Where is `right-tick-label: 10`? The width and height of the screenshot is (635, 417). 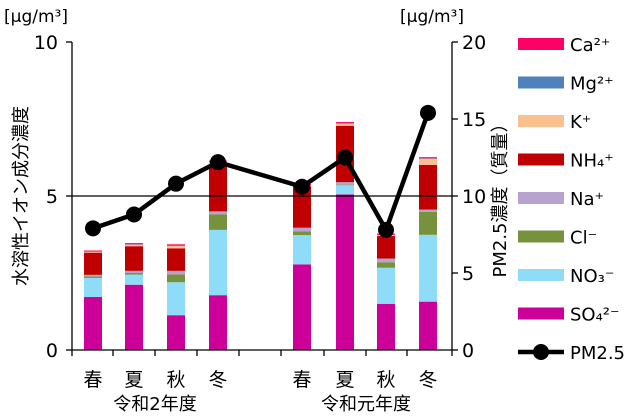 right-tick-label: 10 is located at coordinates (474, 197).